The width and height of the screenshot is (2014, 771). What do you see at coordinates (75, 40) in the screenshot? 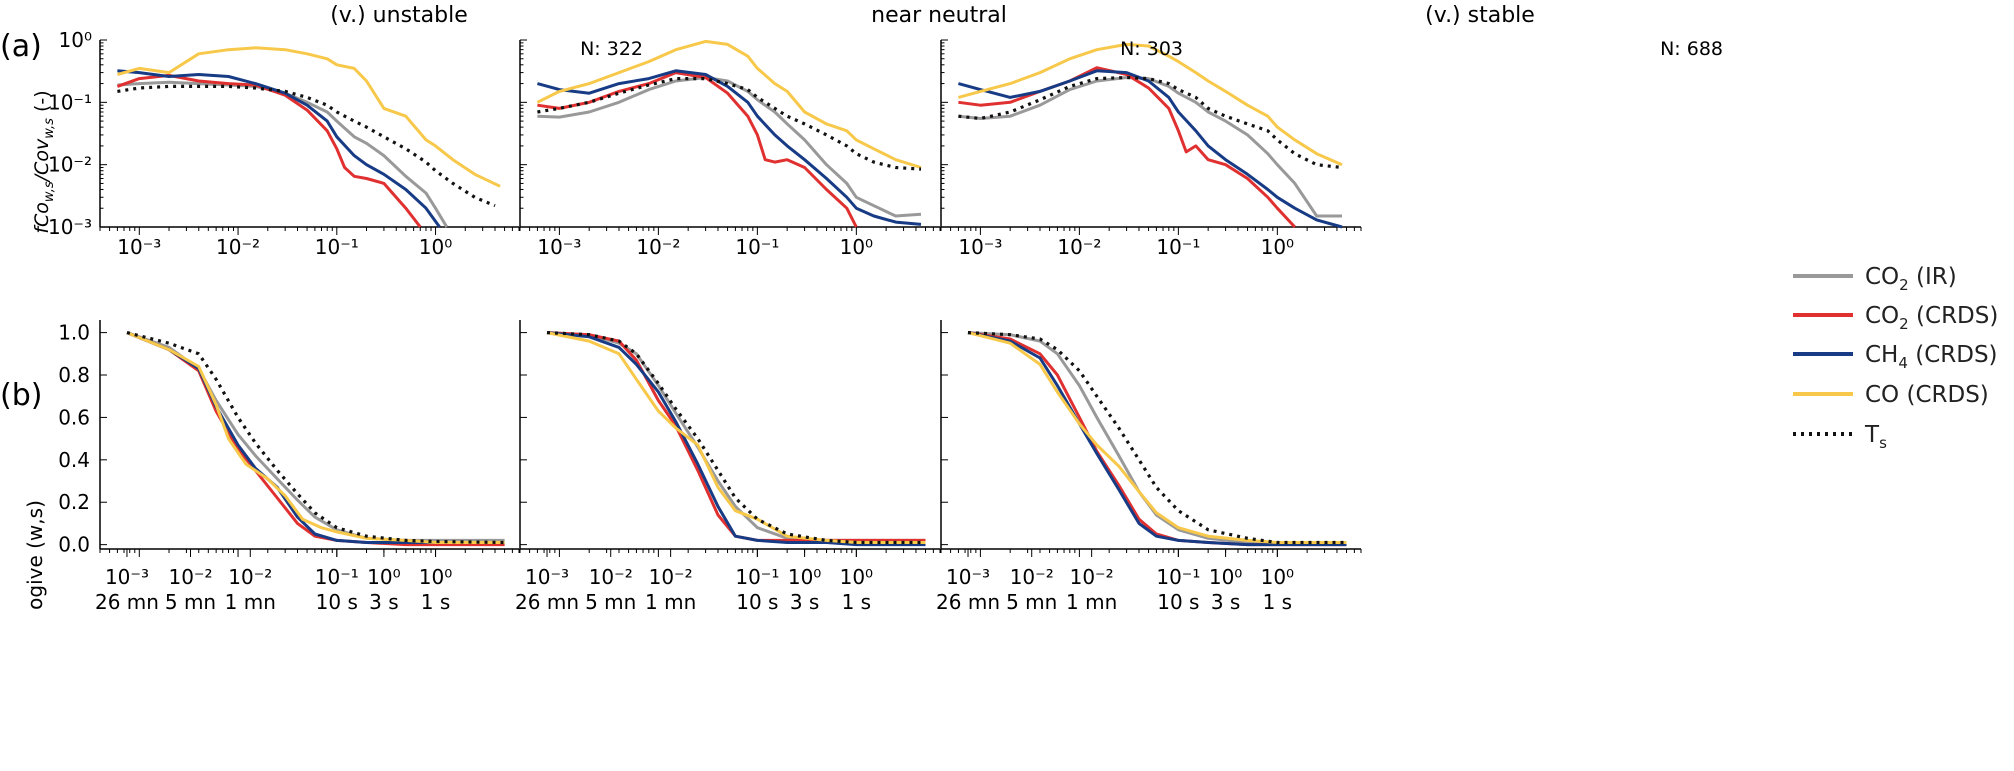
I see `y-tick-label-a-3: 10⁰` at bounding box center [75, 40].